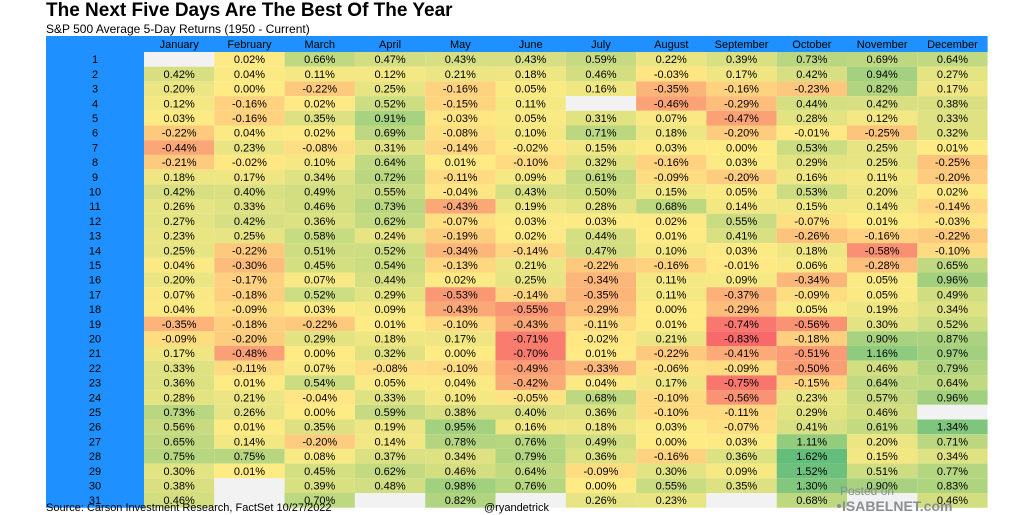 This screenshot has width=1024, height=515. I want to click on cell-value: 0.04%, so click(179, 266).